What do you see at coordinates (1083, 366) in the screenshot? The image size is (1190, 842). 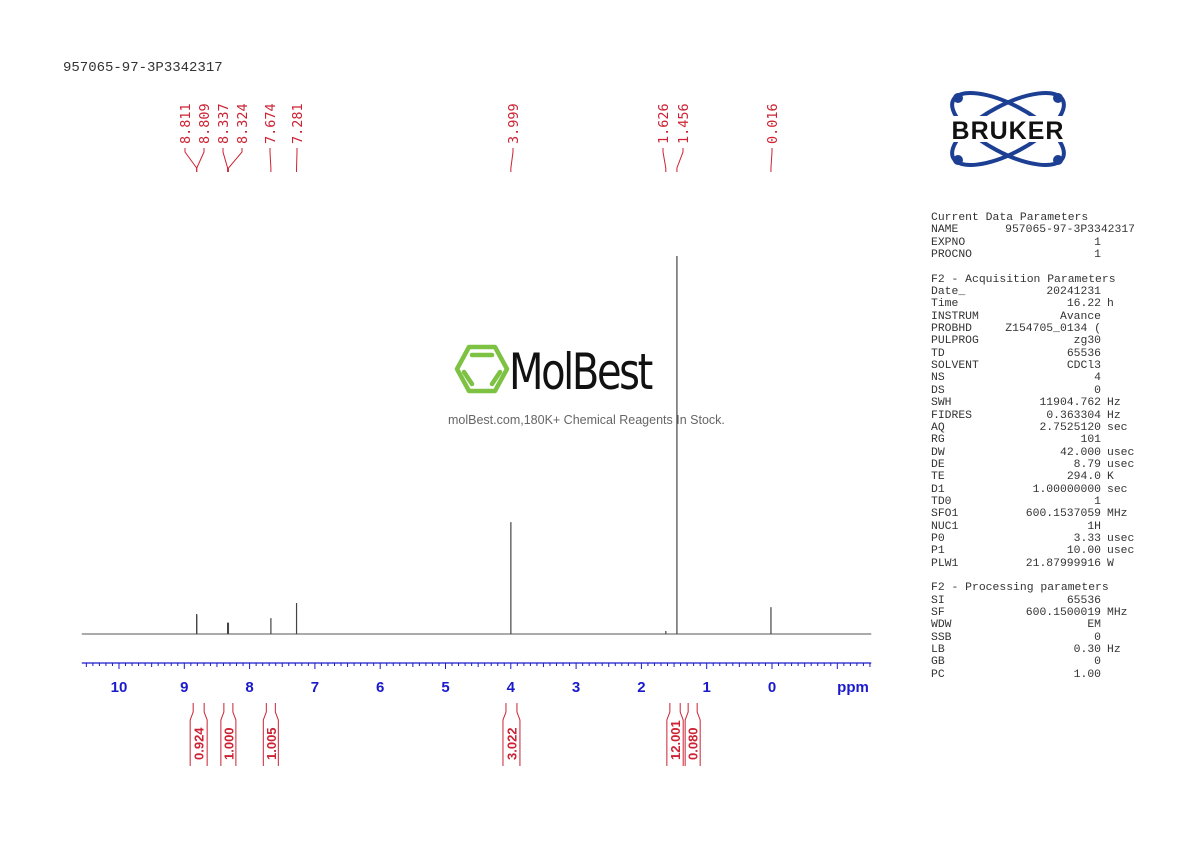 I see `parameter-value: CDCl3` at bounding box center [1083, 366].